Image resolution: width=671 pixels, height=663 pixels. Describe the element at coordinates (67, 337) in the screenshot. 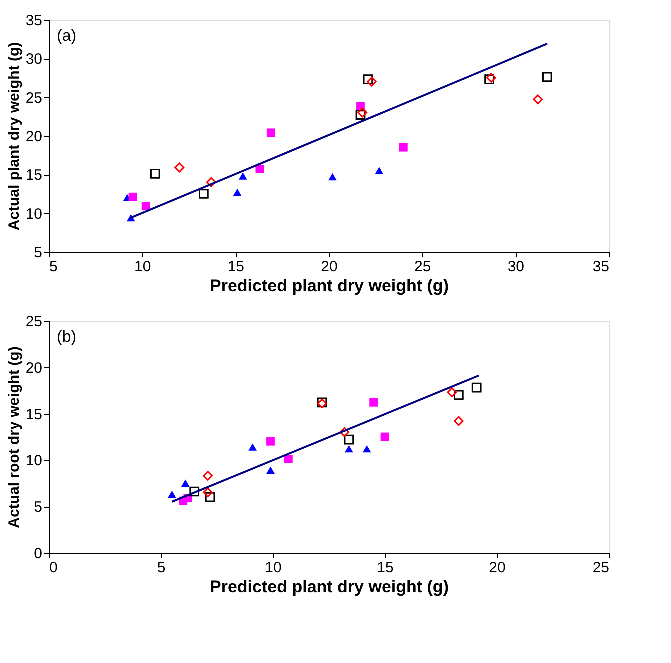

I see `annotation: (b)` at that location.